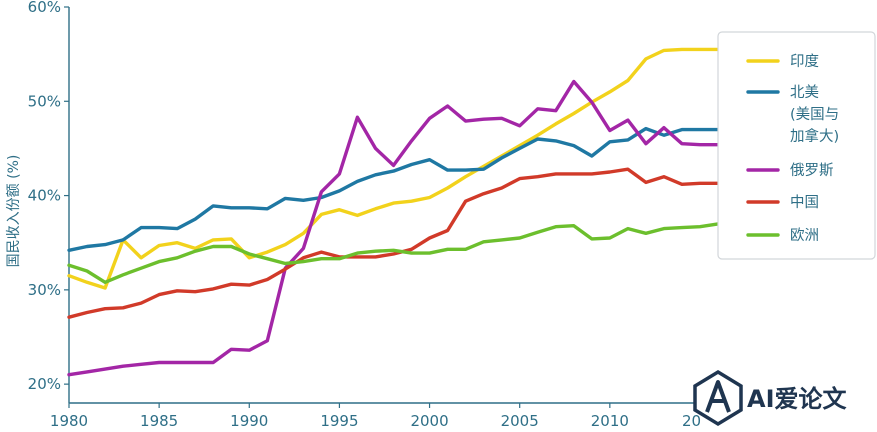  Describe the element at coordinates (429, 421) in the screenshot. I see `x-tick-label: 2000` at that location.